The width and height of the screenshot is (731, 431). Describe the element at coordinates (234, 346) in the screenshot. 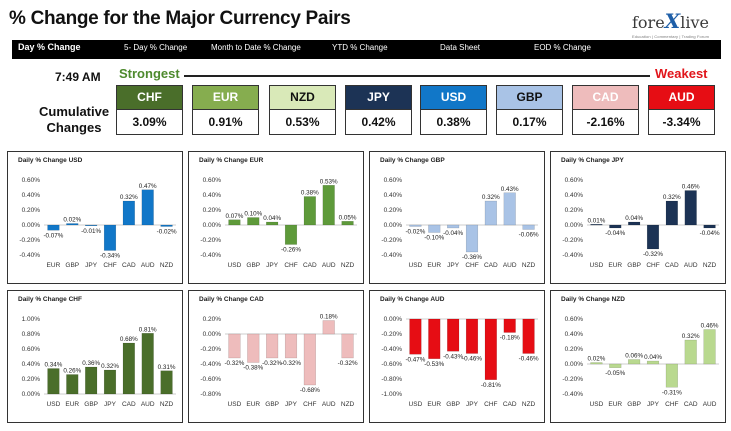

I see `bar-usd` at that location.